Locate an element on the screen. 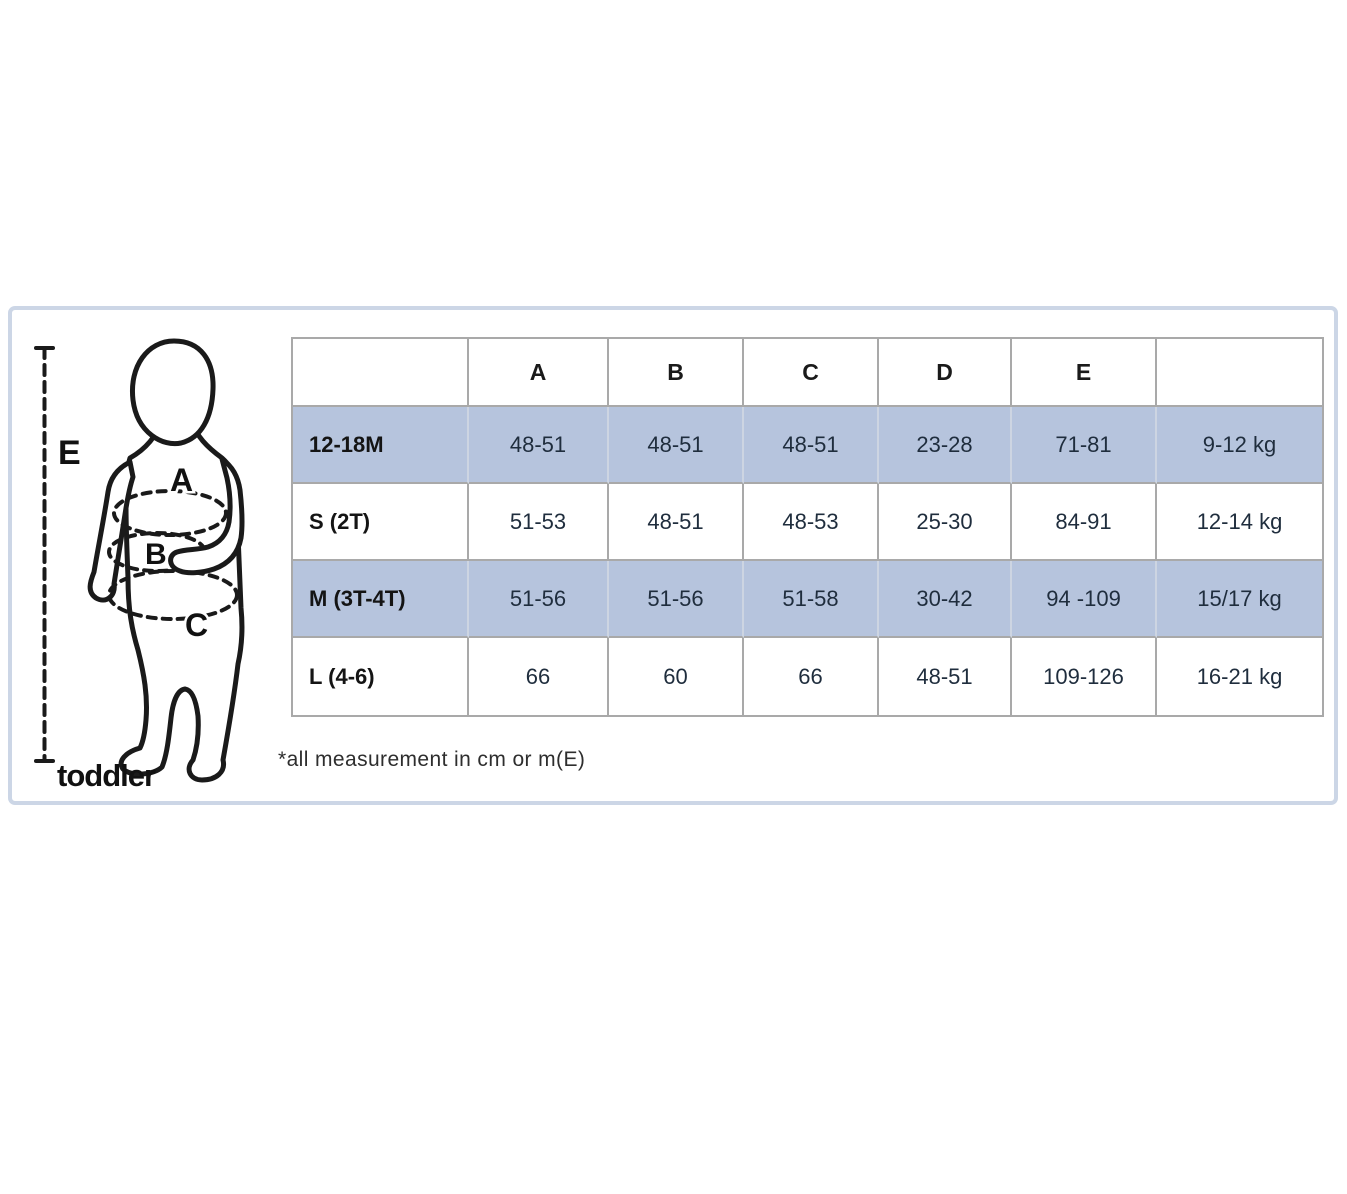  table-row-12-18M: 12-18M 48-51 48-51 48-51 23-28 71-81 9-12 kg is located at coordinates (807, 445).